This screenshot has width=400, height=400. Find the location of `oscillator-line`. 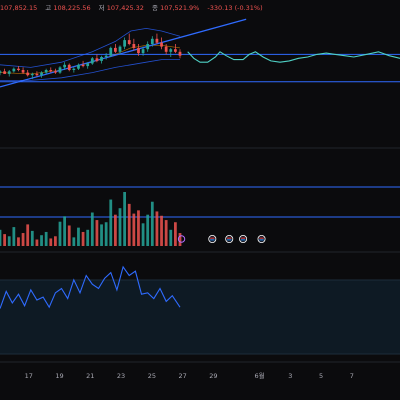

oscillator-line is located at coordinates (90, 287).